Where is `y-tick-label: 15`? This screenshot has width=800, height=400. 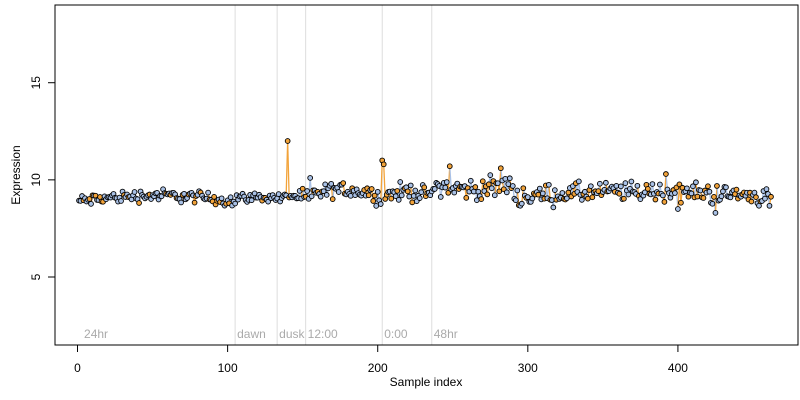 y-tick-label: 15 is located at coordinates (36, 83).